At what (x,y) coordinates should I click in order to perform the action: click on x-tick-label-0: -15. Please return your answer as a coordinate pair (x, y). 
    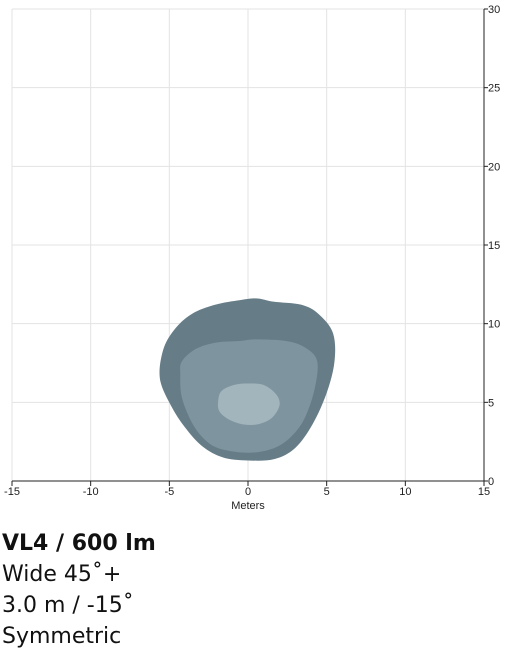
    Looking at the image, I should click on (12, 492).